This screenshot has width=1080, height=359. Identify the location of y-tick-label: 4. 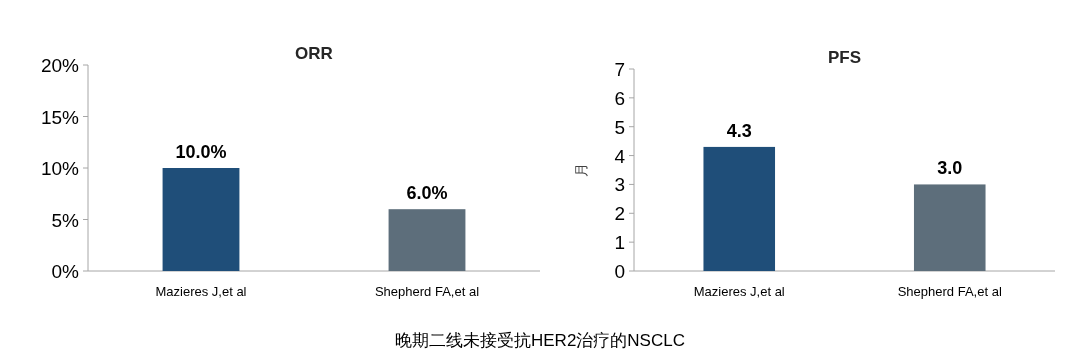
(620, 156).